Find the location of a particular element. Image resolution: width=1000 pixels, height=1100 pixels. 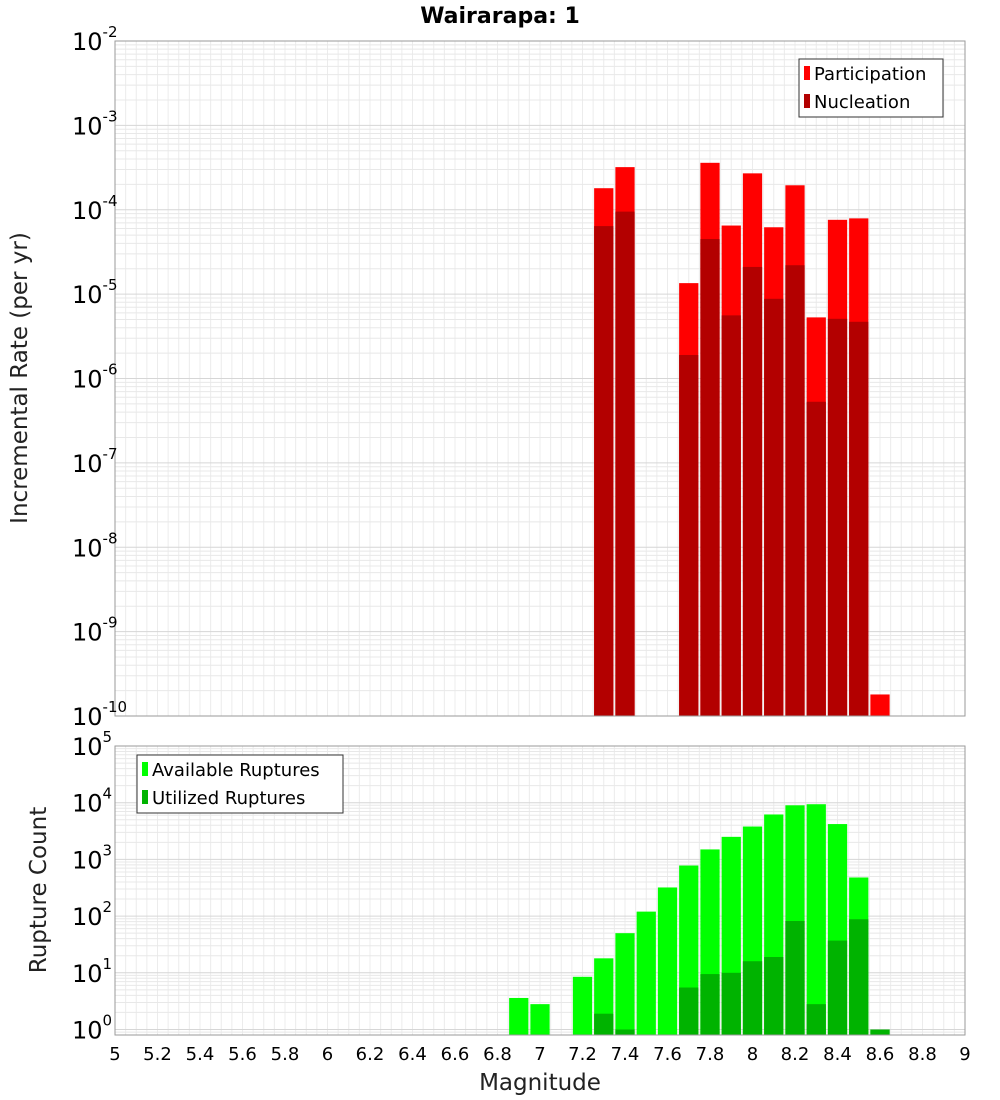

y-tick-label: 10⁻⁴ is located at coordinates (95, 208).